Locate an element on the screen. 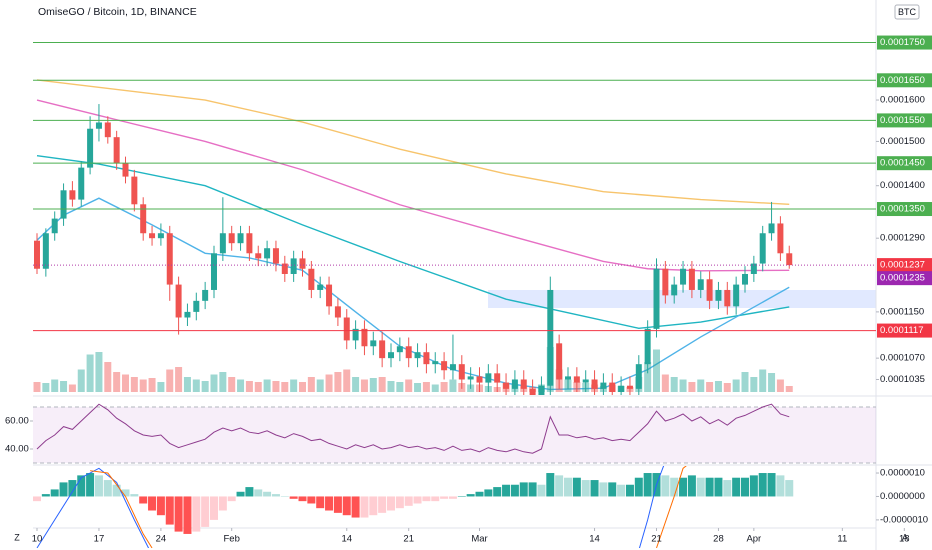 The width and height of the screenshot is (932, 550). level-label: 0.0001550 is located at coordinates (902, 120).